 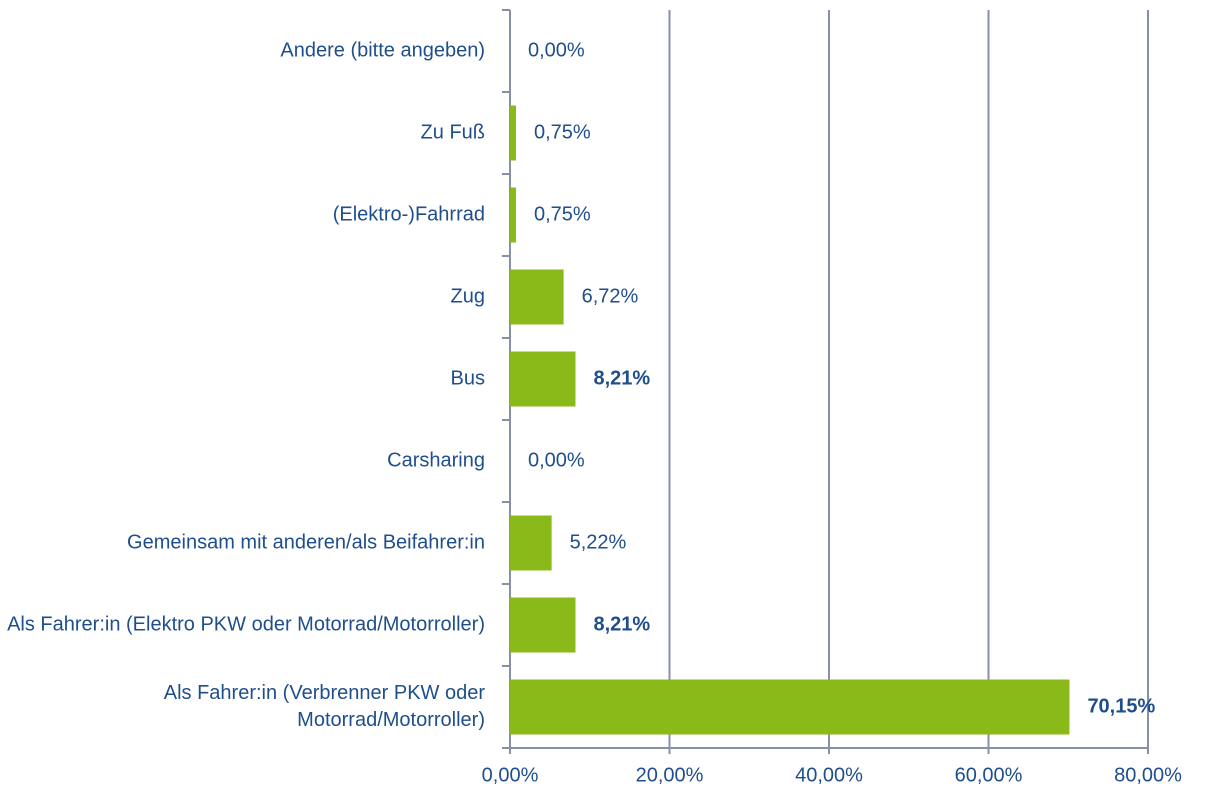 What do you see at coordinates (382, 50) in the screenshot?
I see `category-label: Andere (bitte angeben)` at bounding box center [382, 50].